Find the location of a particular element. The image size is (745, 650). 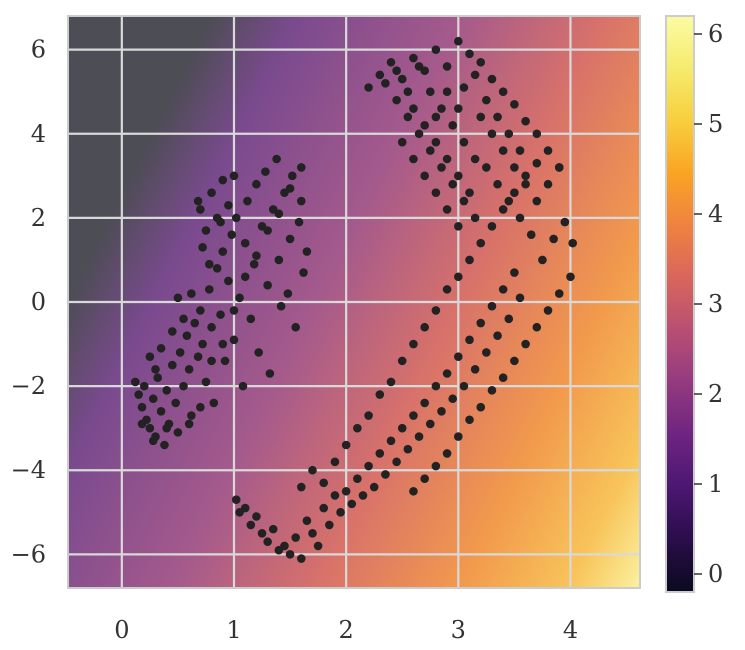

x-axis: 0 1 2 3 4 is located at coordinates (346, 630).